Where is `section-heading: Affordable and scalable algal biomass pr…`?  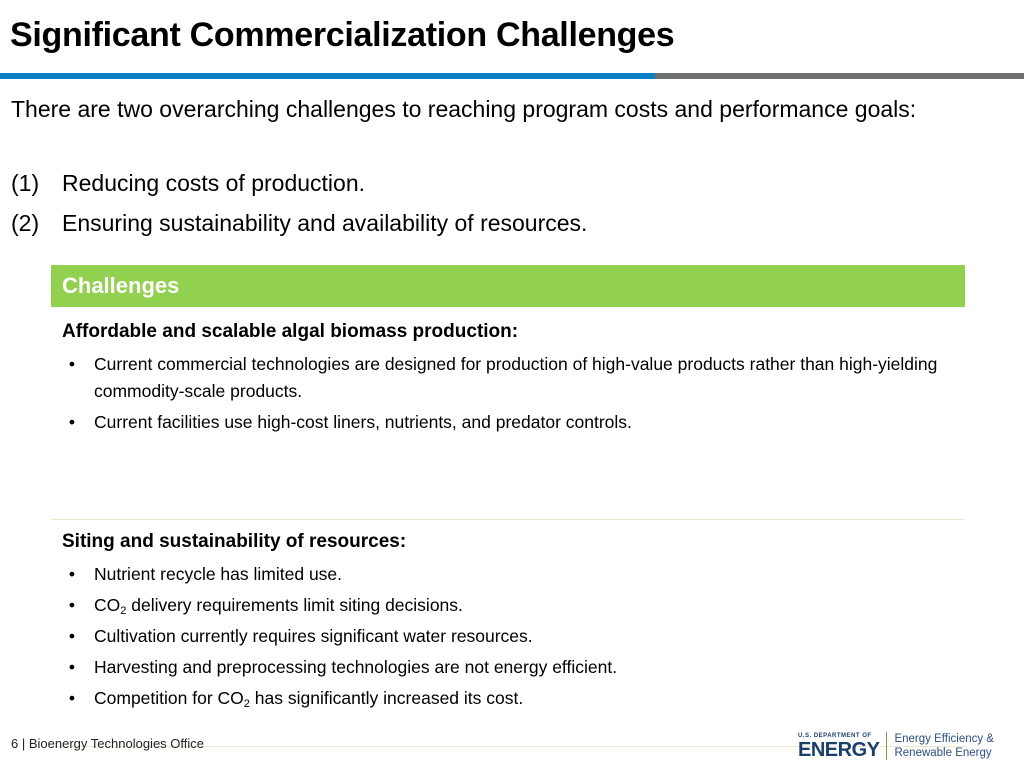
section-heading: Affordable and scalable algal biomass pr… is located at coordinates (290, 331).